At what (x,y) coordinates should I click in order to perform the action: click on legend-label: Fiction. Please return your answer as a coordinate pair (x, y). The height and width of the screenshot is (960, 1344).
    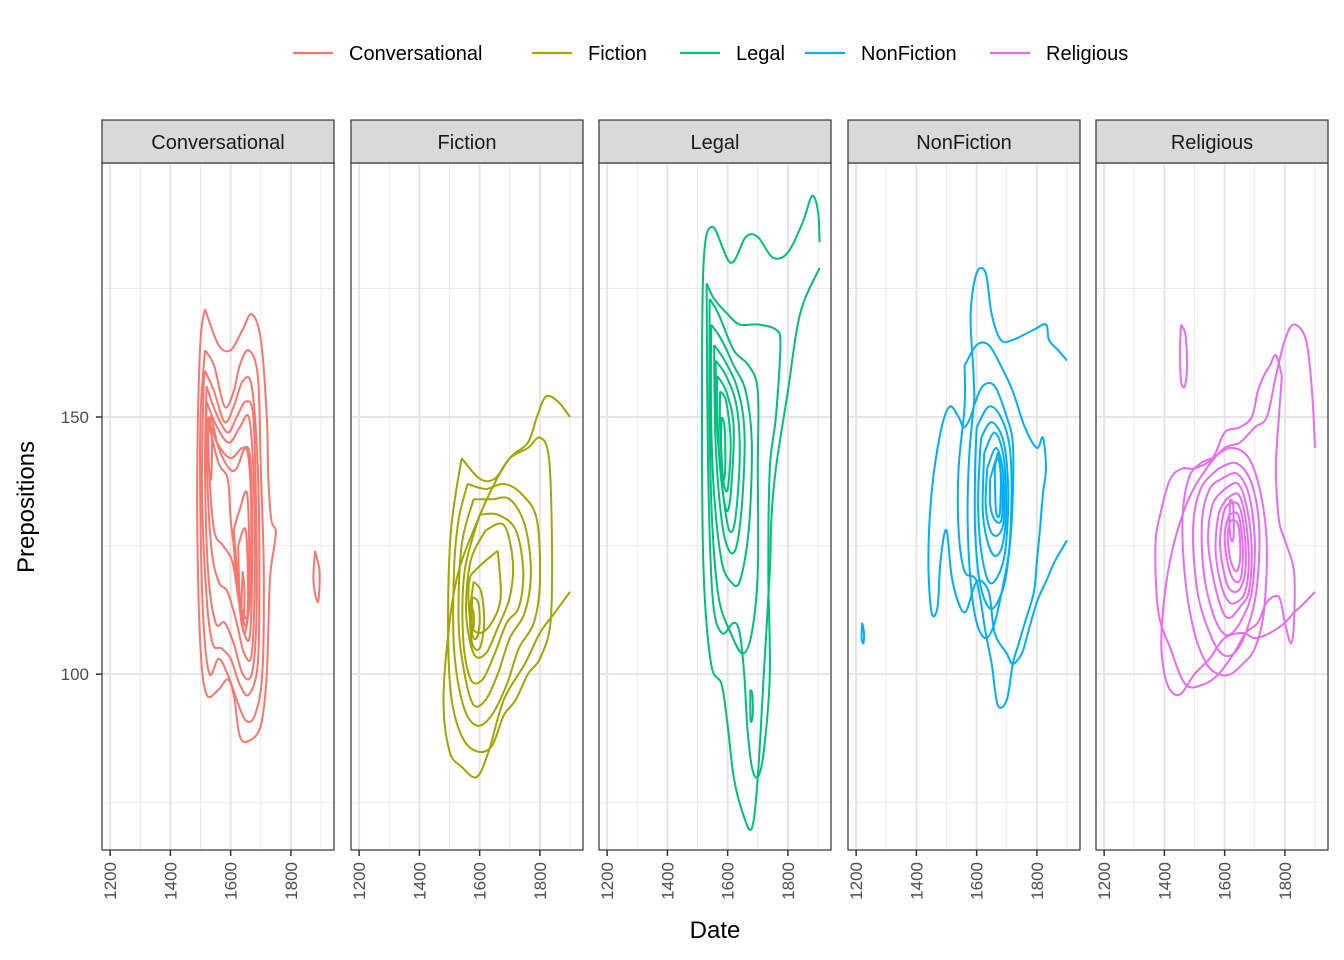
    Looking at the image, I should click on (617, 54).